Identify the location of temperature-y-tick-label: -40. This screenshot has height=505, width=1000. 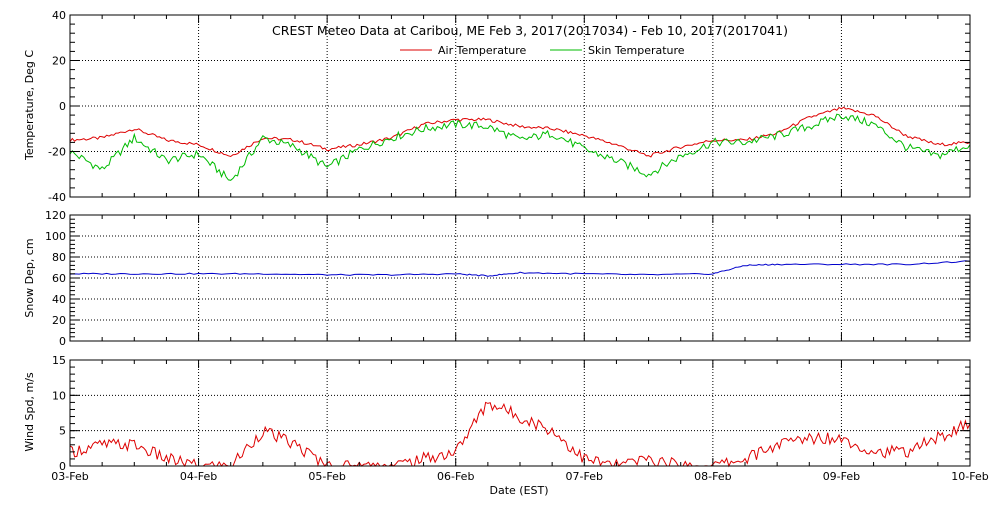
(57, 197).